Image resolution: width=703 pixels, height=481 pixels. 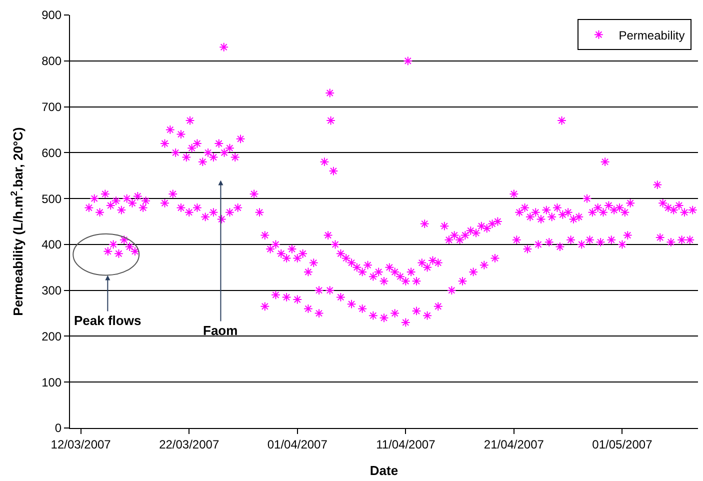 What do you see at coordinates (189, 444) in the screenshot?
I see `x-tick-label: 22/03/2007` at bounding box center [189, 444].